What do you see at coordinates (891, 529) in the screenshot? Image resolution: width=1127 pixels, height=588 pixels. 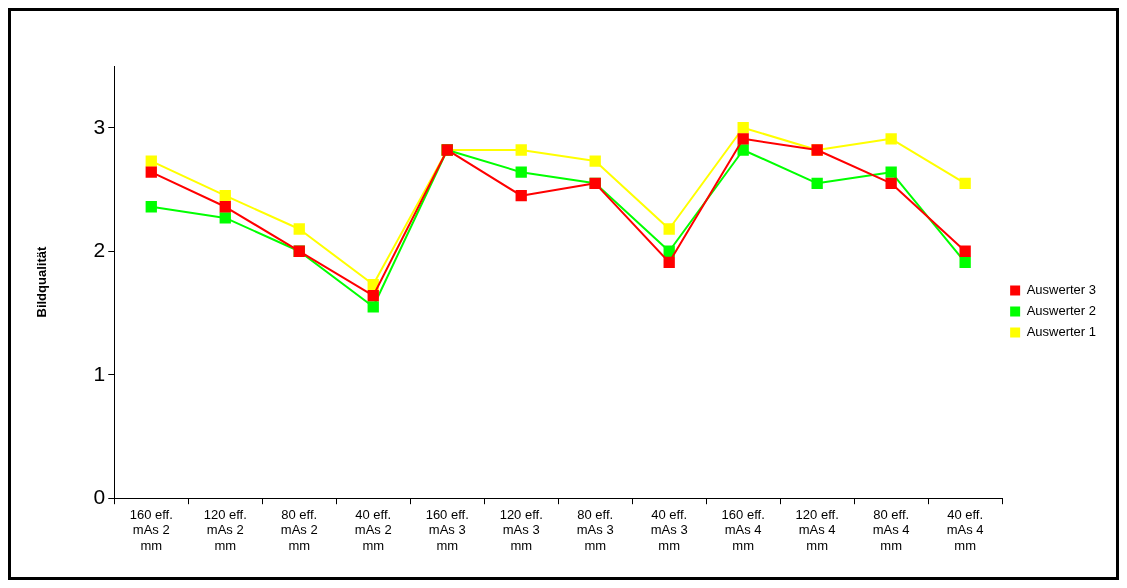 I see `x-tick-label: 80 eff. mAs 4 mm` at bounding box center [891, 529].